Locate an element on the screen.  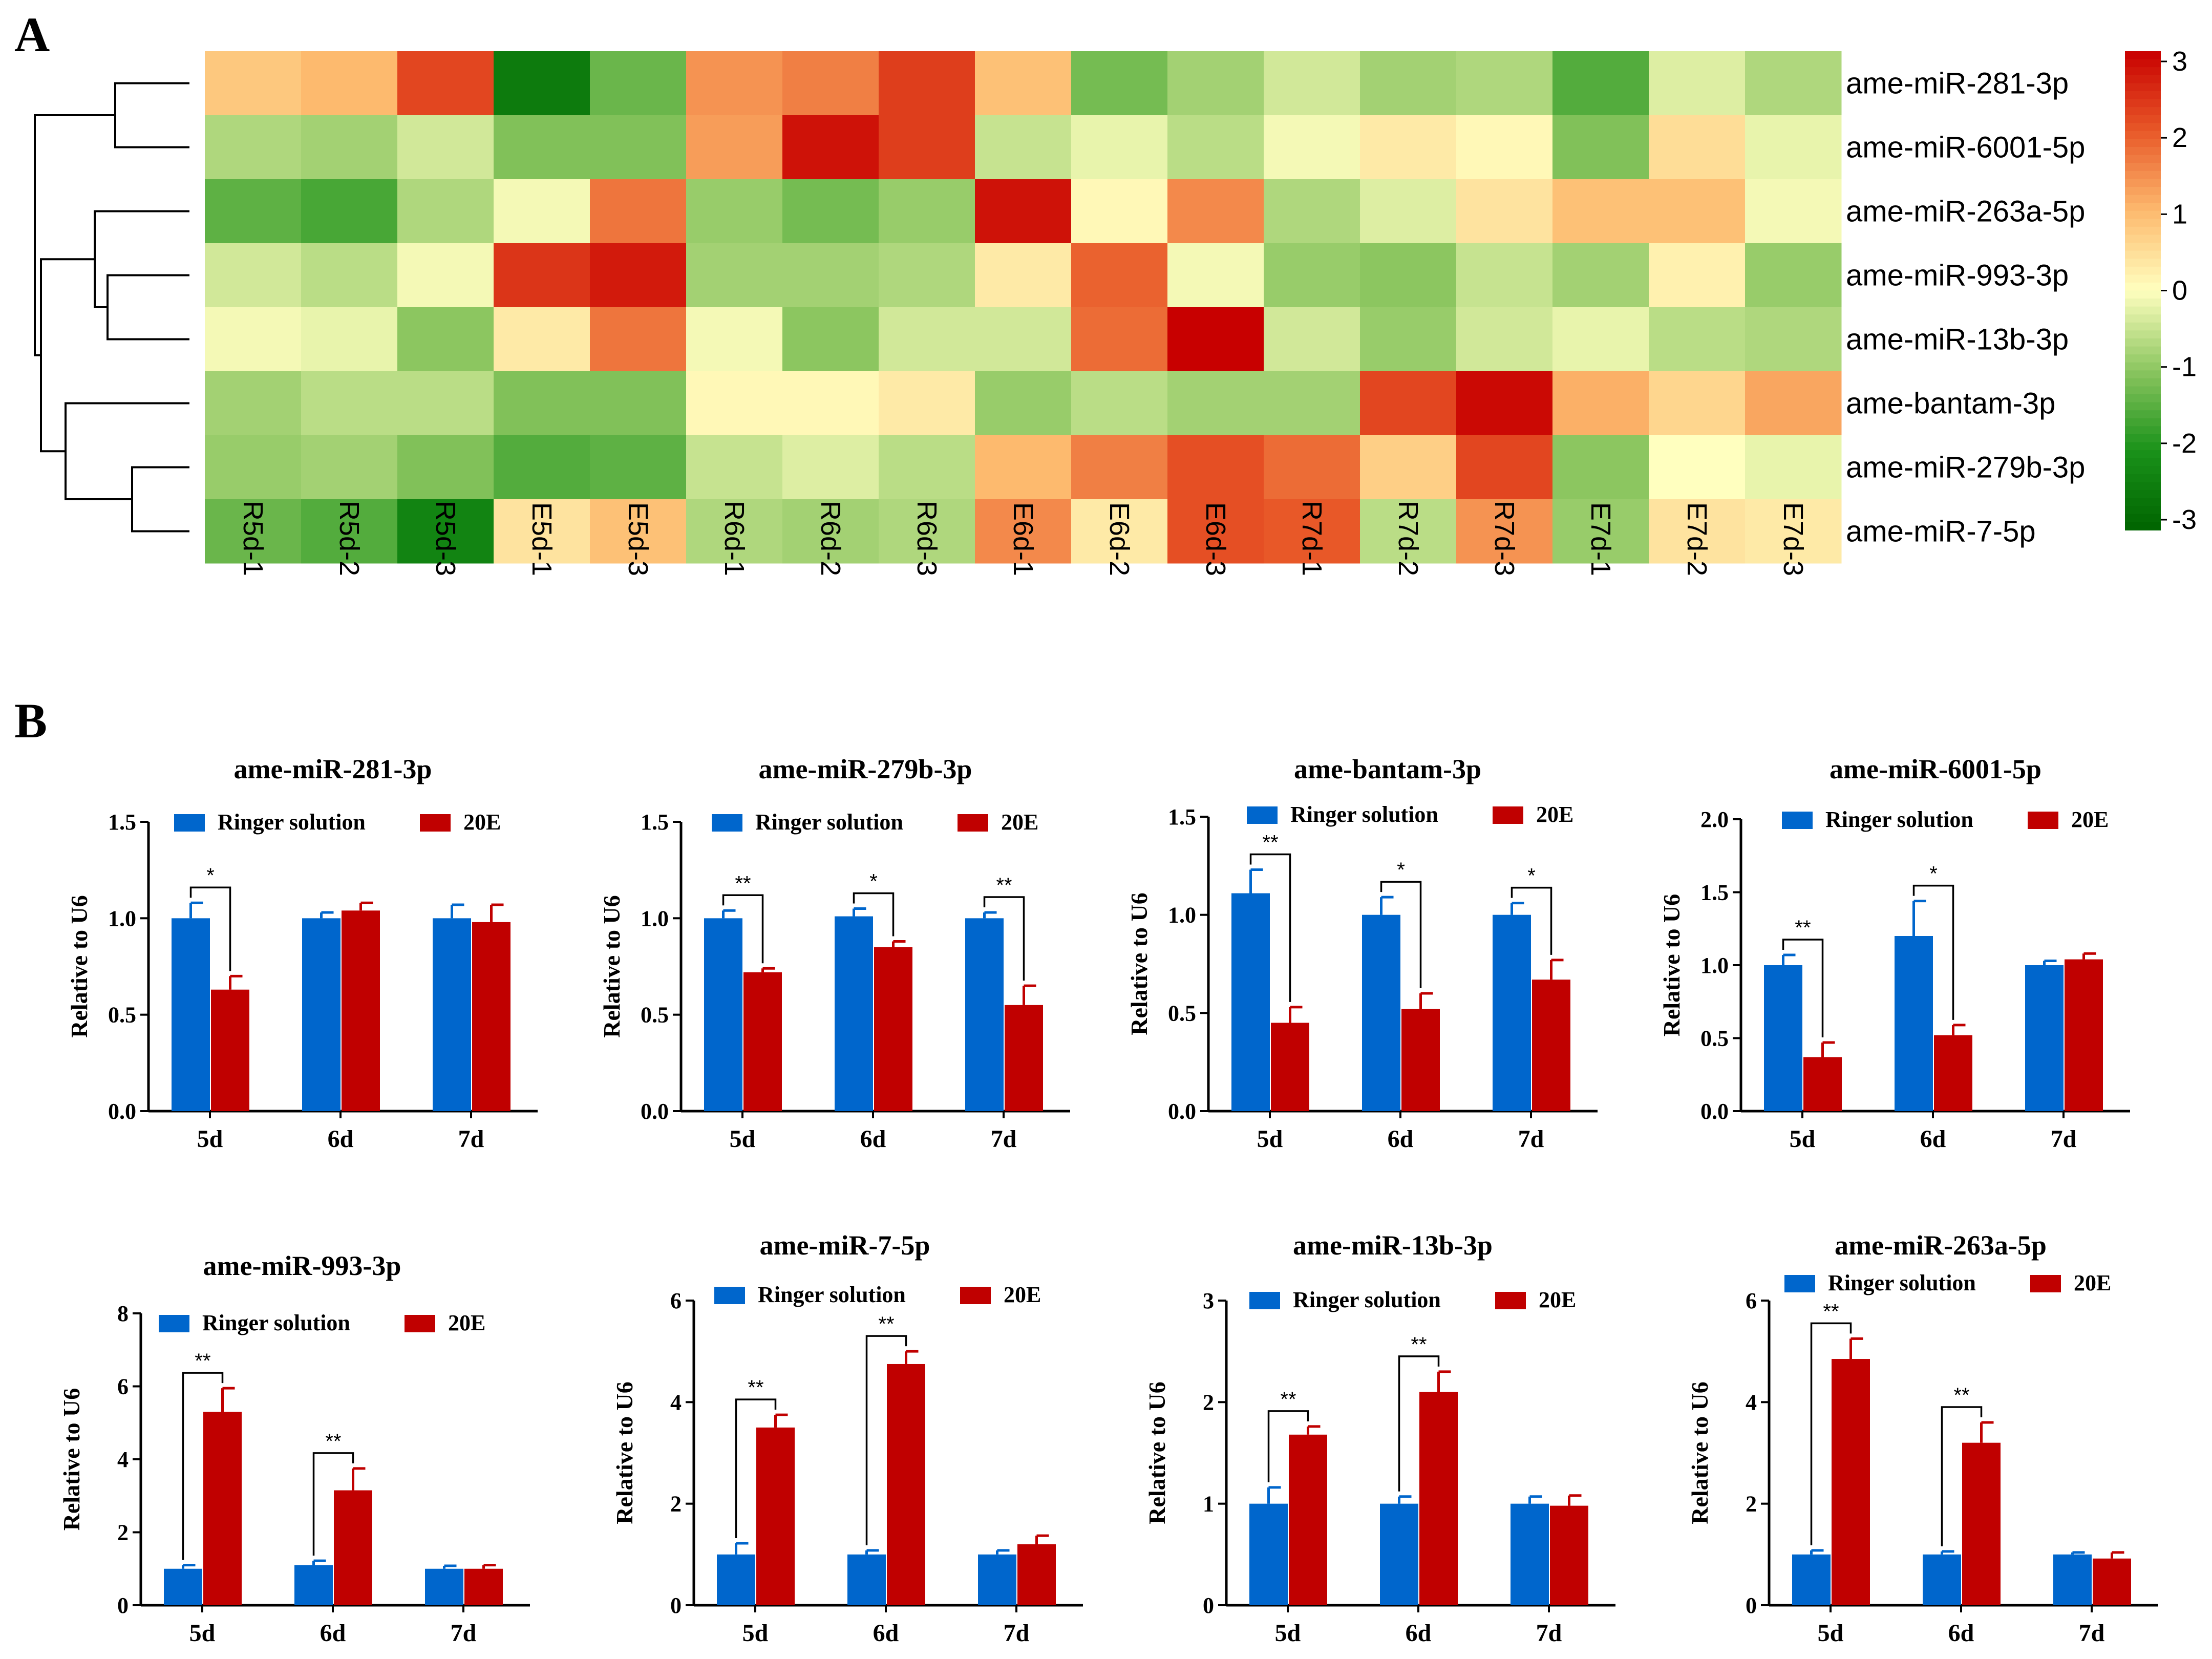
heatmap-col-label: R6d-3 is located at coordinates (927, 539).